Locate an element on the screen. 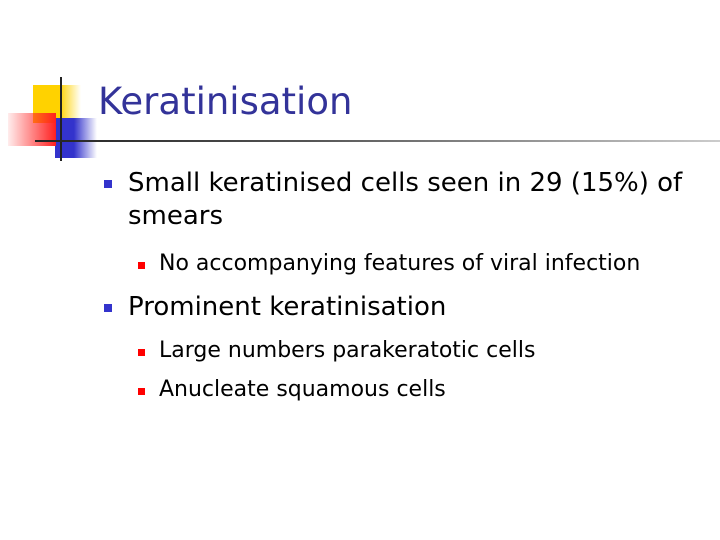  sub-bullet-item: Anucleate squamous cells is located at coordinates (292, 389).